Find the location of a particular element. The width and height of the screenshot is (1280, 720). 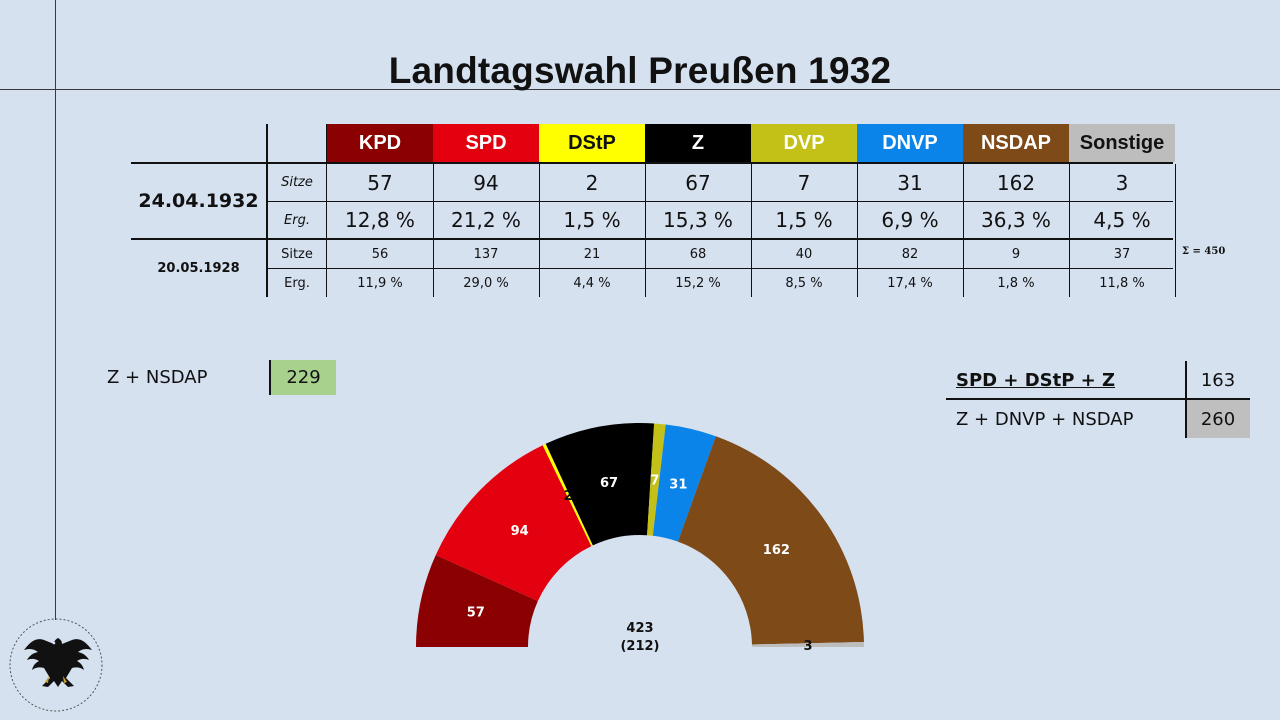

cell-share-1932-spd: 21,2 % is located at coordinates (486, 220).